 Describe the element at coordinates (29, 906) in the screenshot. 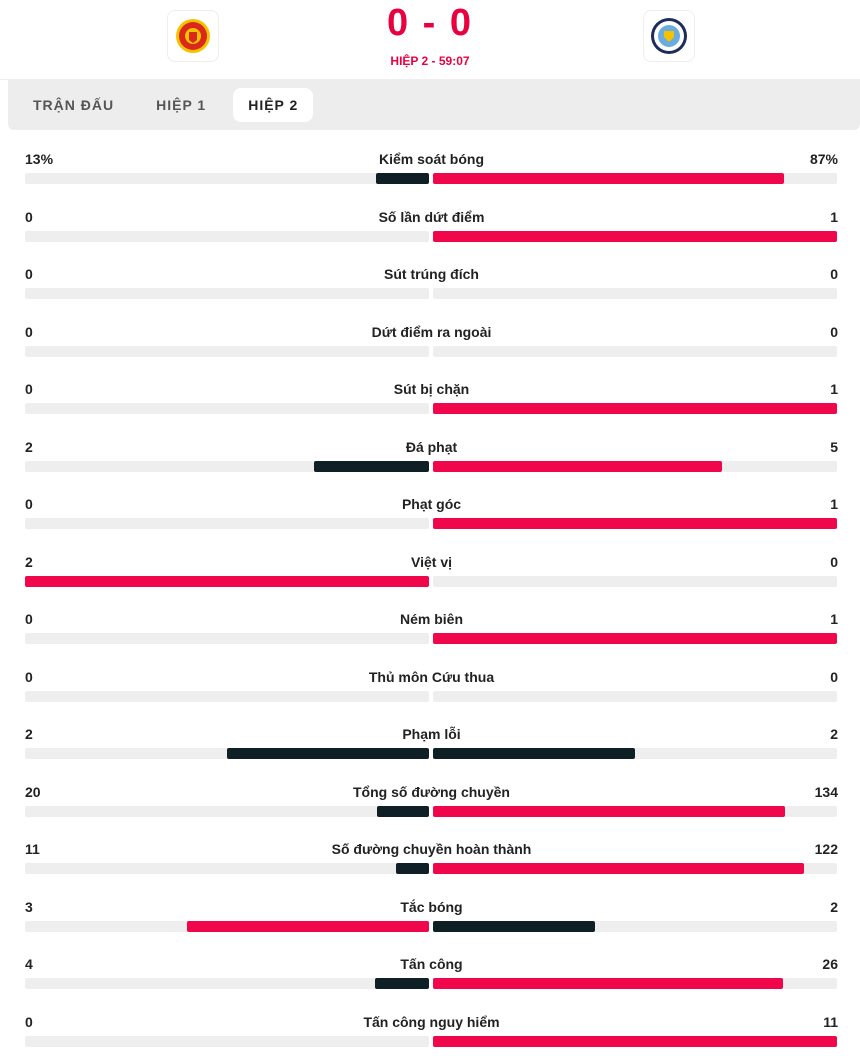

I see `home-value: 3` at that location.